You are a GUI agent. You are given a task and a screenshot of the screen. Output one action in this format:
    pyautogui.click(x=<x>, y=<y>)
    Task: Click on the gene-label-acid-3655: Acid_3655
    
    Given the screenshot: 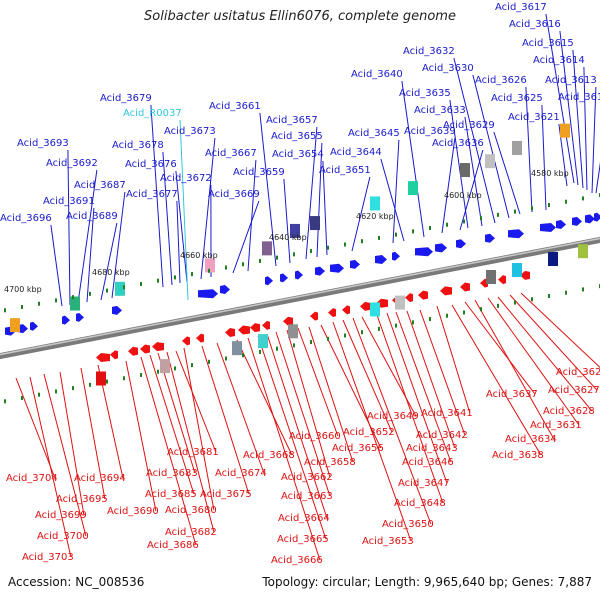 What is the action you would take?
    pyautogui.click(x=297, y=136)
    